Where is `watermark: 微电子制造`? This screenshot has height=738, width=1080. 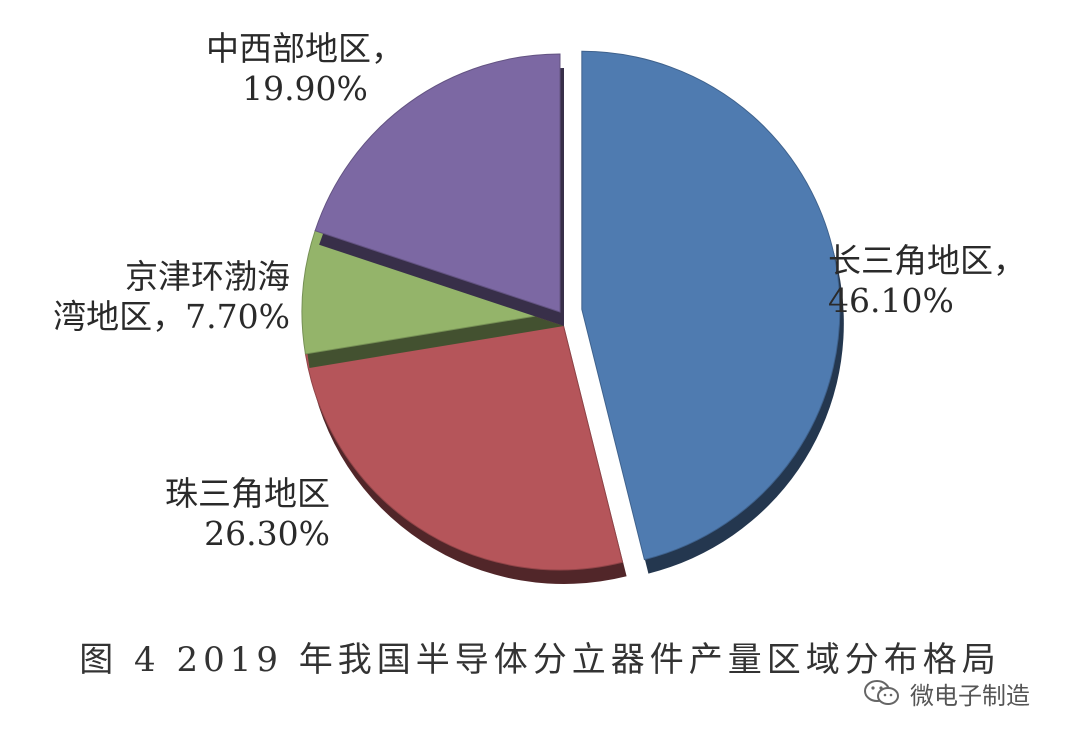 watermark: 微电子制造 is located at coordinates (946, 693).